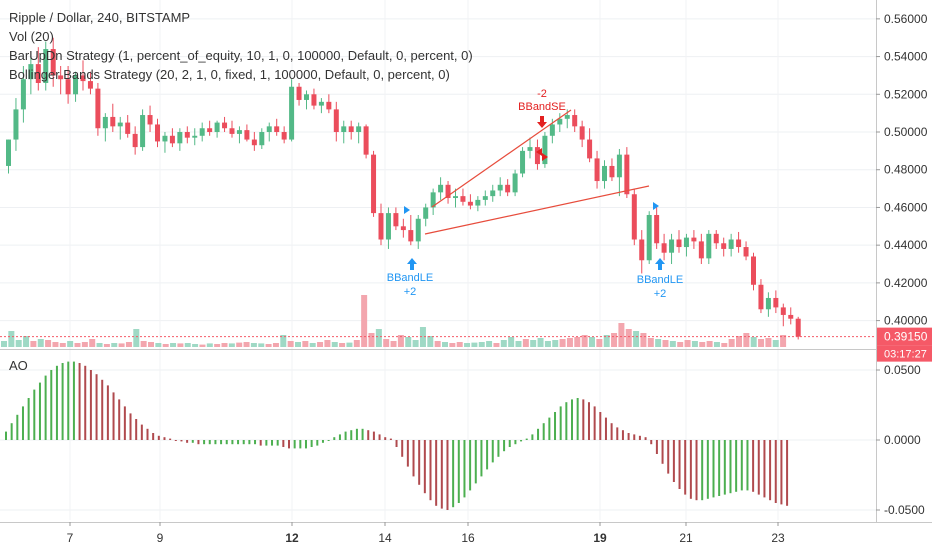 The image size is (932, 555). I want to click on price-axis-panel, so click(904, 275).